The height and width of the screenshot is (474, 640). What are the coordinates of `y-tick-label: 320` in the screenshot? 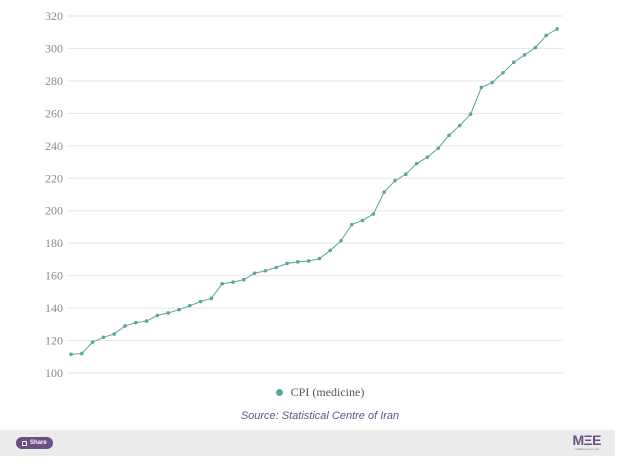 It's located at (54, 16).